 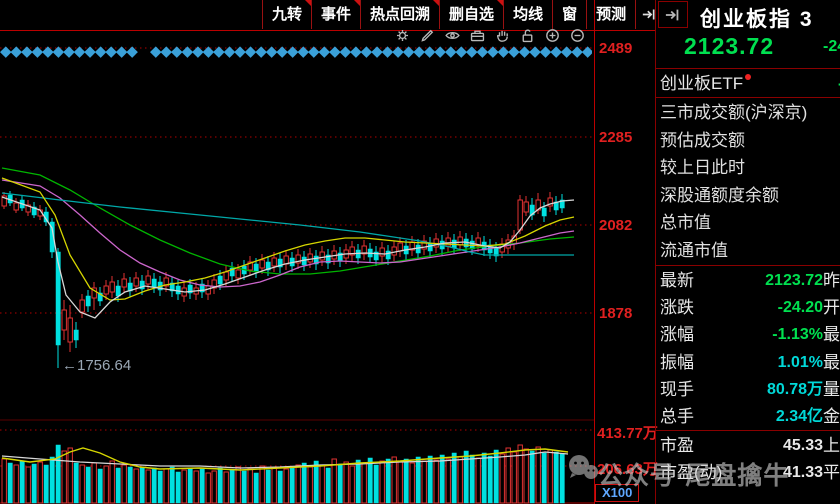 I want to click on price-axis-label: 2082, so click(x=616, y=225).